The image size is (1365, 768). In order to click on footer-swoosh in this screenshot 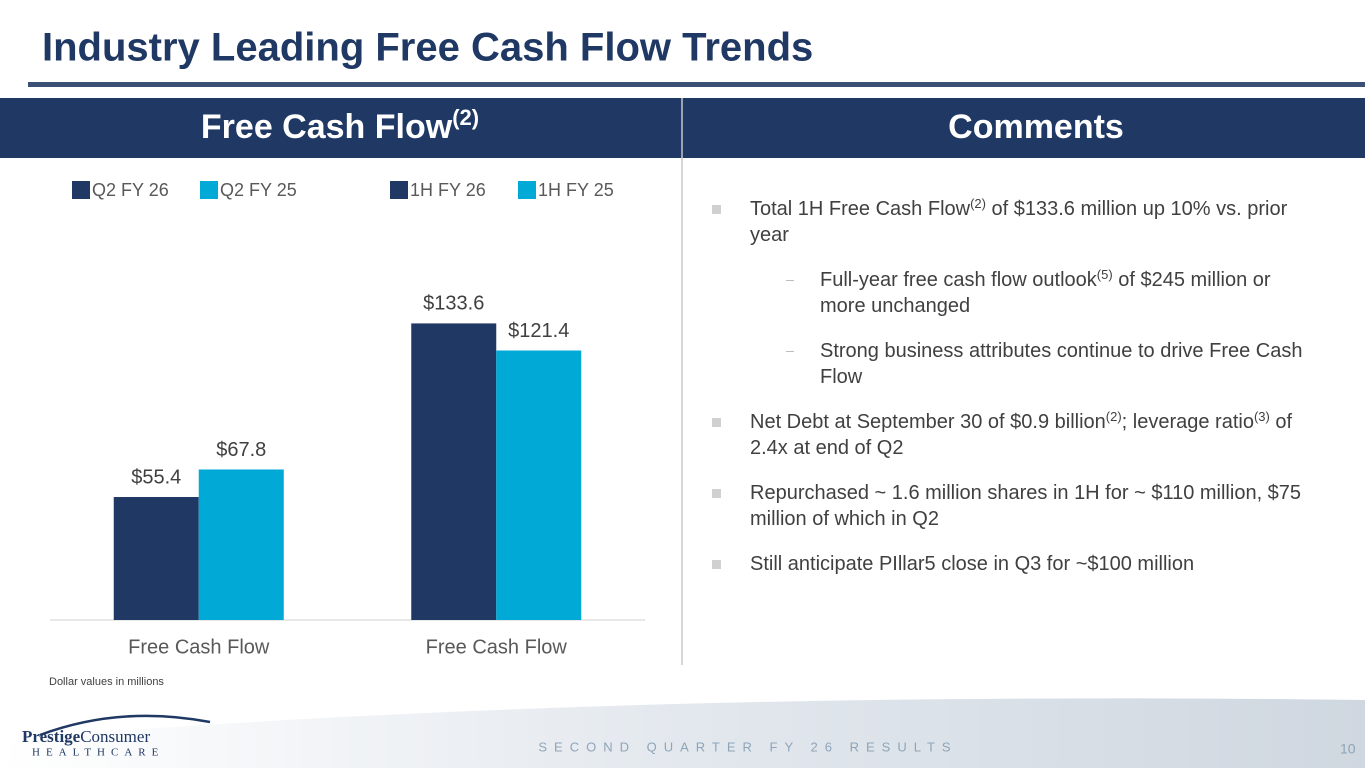, I will do `click(682, 733)`.